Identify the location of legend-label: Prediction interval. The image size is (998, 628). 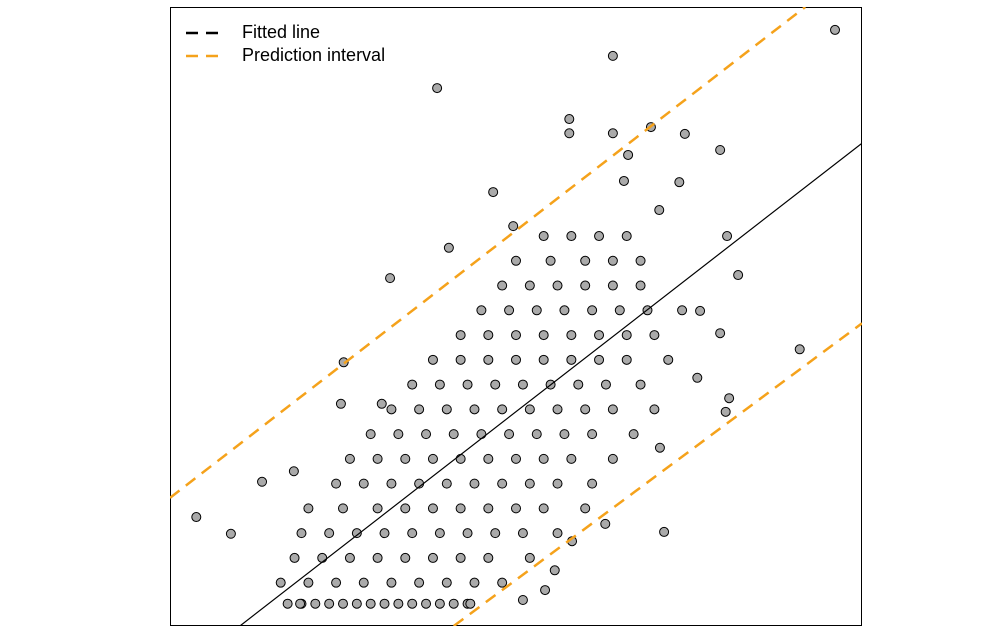
(313, 55).